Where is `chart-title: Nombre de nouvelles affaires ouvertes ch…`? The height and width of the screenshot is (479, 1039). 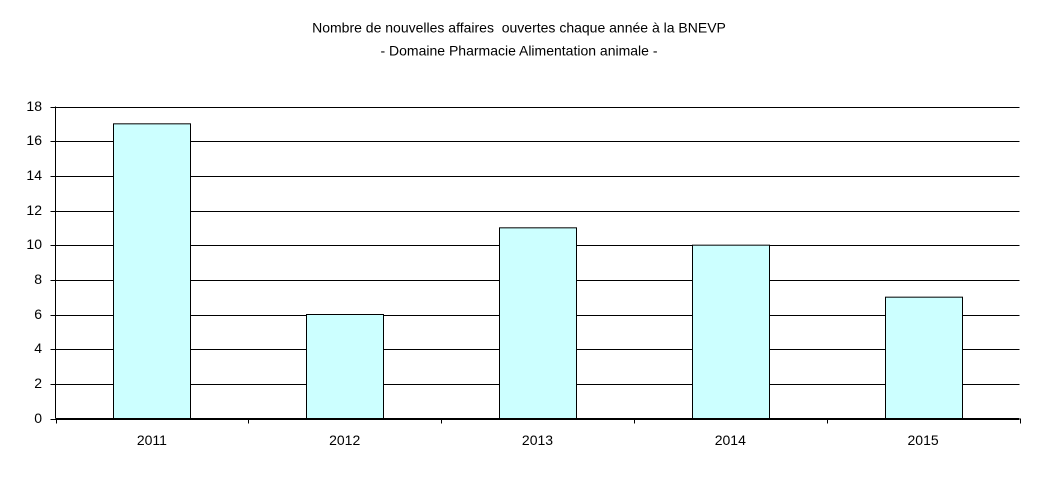
chart-title: Nombre de nouvelles affaires ouvertes ch… is located at coordinates (519, 28).